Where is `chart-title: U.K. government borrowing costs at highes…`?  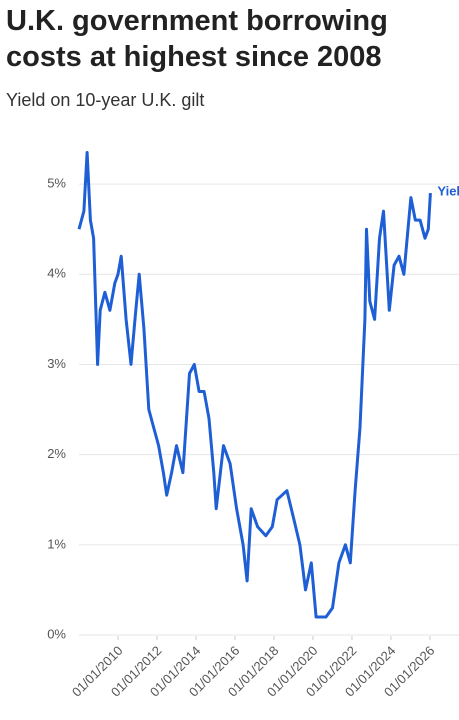
chart-title: U.K. government borrowing costs at highes… is located at coordinates (197, 39).